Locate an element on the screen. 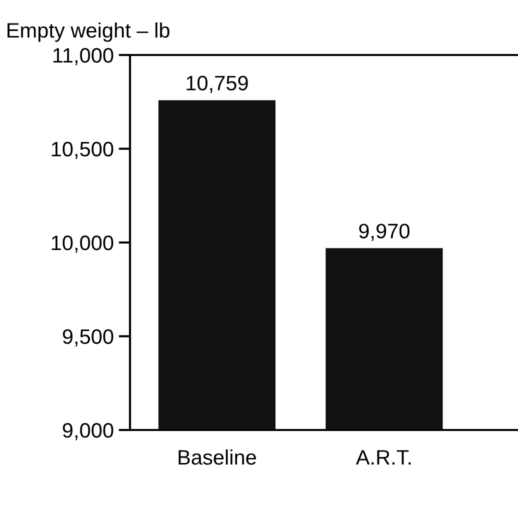 This screenshot has width=518, height=508. data-label: 9,970 is located at coordinates (384, 232).